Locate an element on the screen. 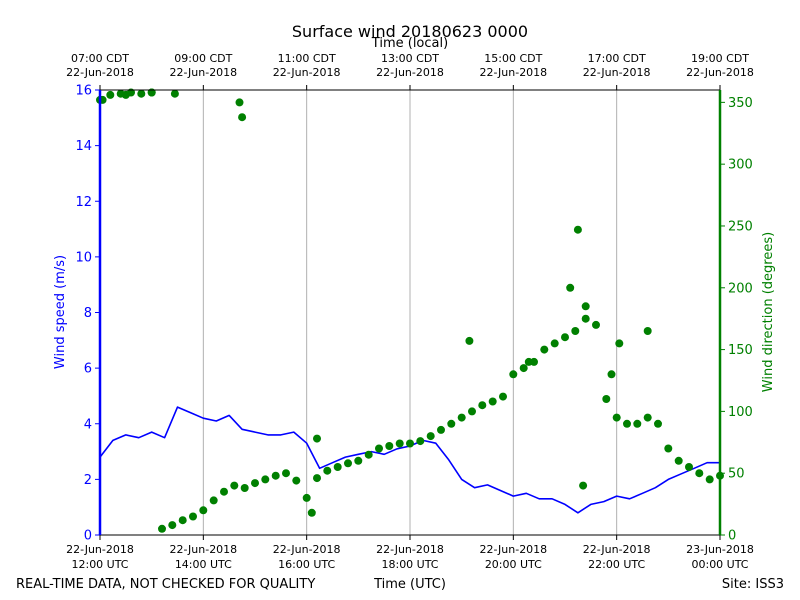 Image resolution: width=800 pixels, height=600 pixels. y2-tick-label: 350 is located at coordinates (740, 103).